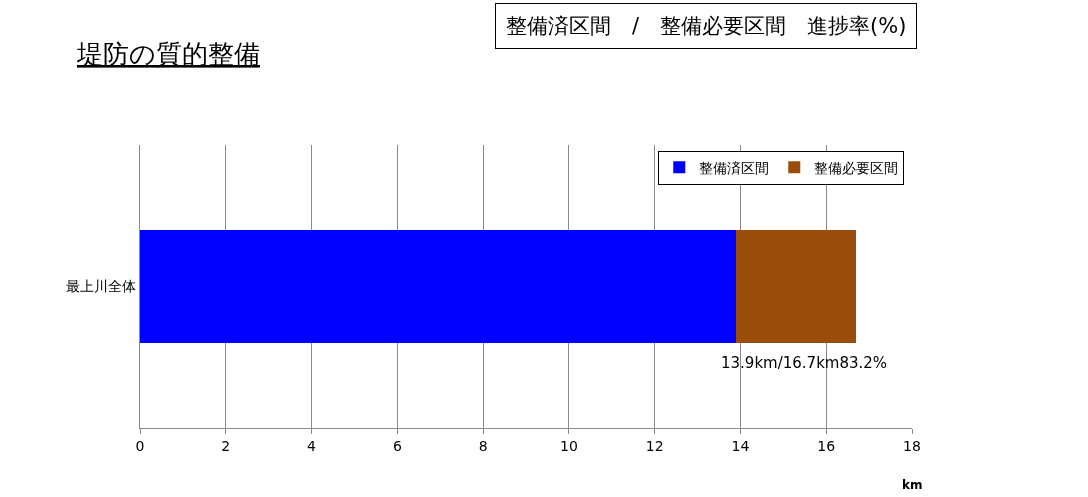  Describe the element at coordinates (912, 445) in the screenshot. I see `x-tick-label: 18` at that location.